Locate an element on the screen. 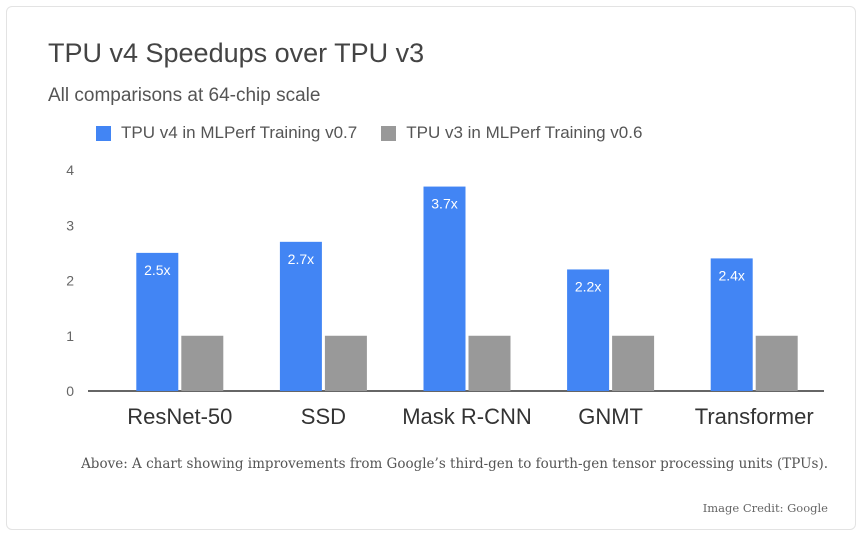 The image size is (864, 540). y-tick-label: 3 is located at coordinates (70, 225).